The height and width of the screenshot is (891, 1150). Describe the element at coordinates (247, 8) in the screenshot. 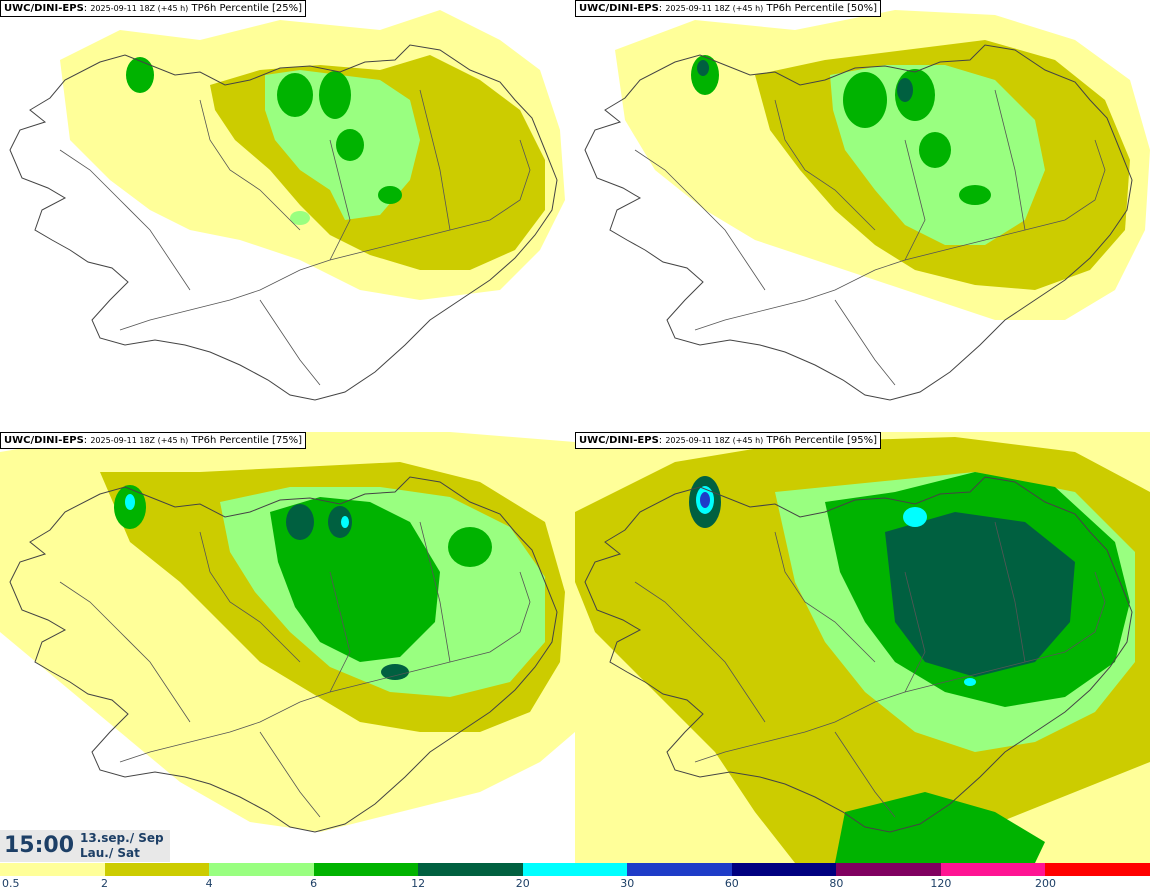

I see `field-name: TP6h Percentile [25%]` at that location.